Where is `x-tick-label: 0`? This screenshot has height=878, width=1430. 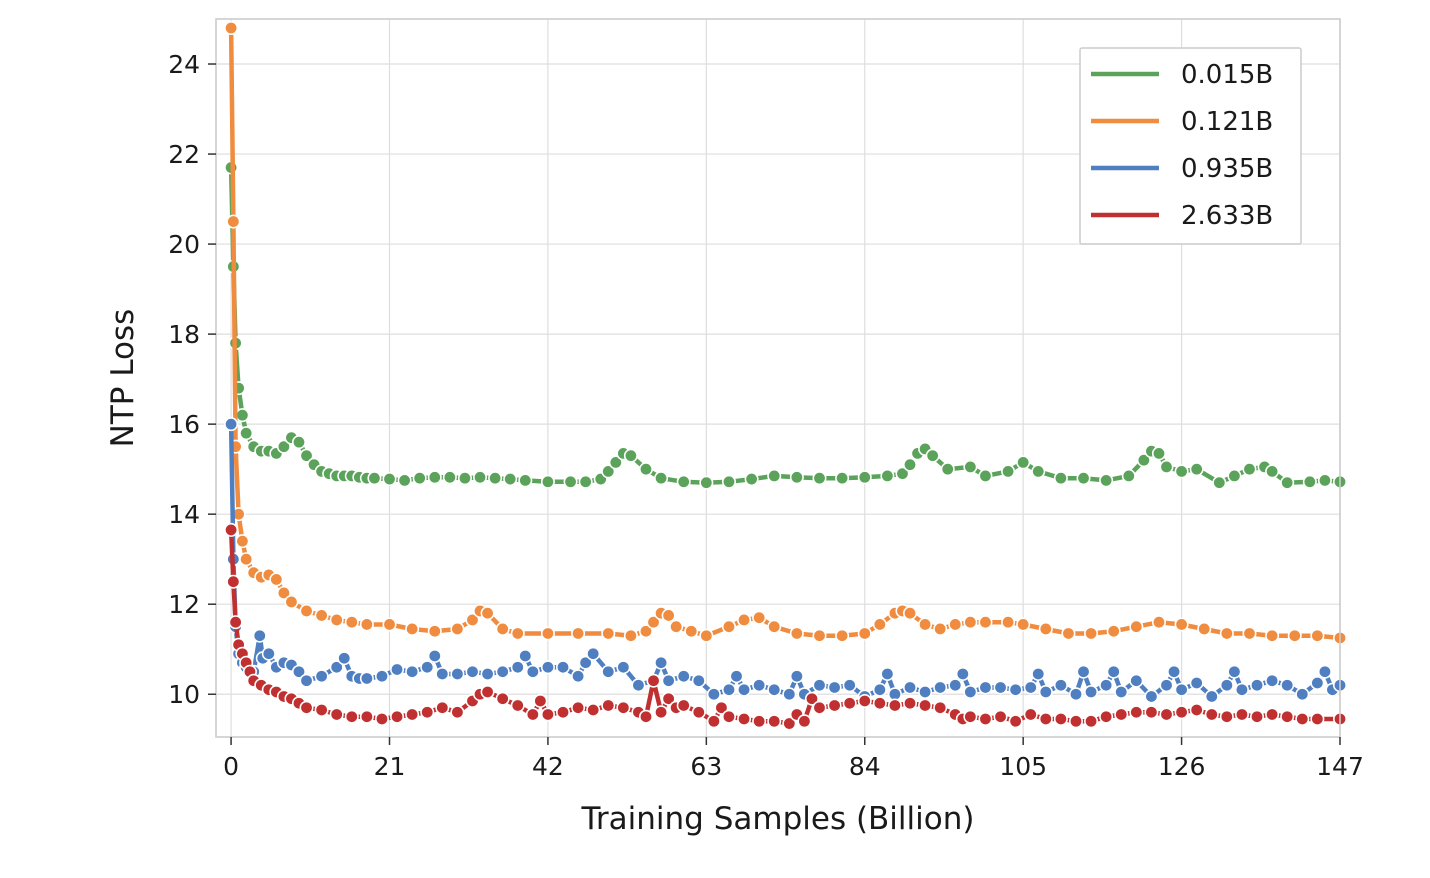 x-tick-label: 0 is located at coordinates (231, 766).